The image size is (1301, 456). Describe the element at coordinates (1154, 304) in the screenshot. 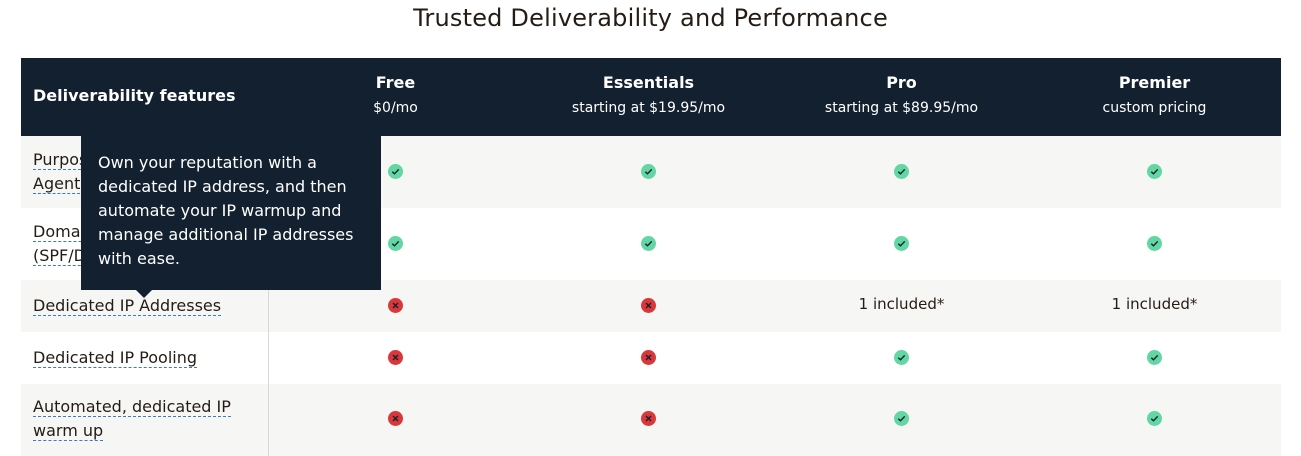

I see `cell-premier: 1 included*` at that location.